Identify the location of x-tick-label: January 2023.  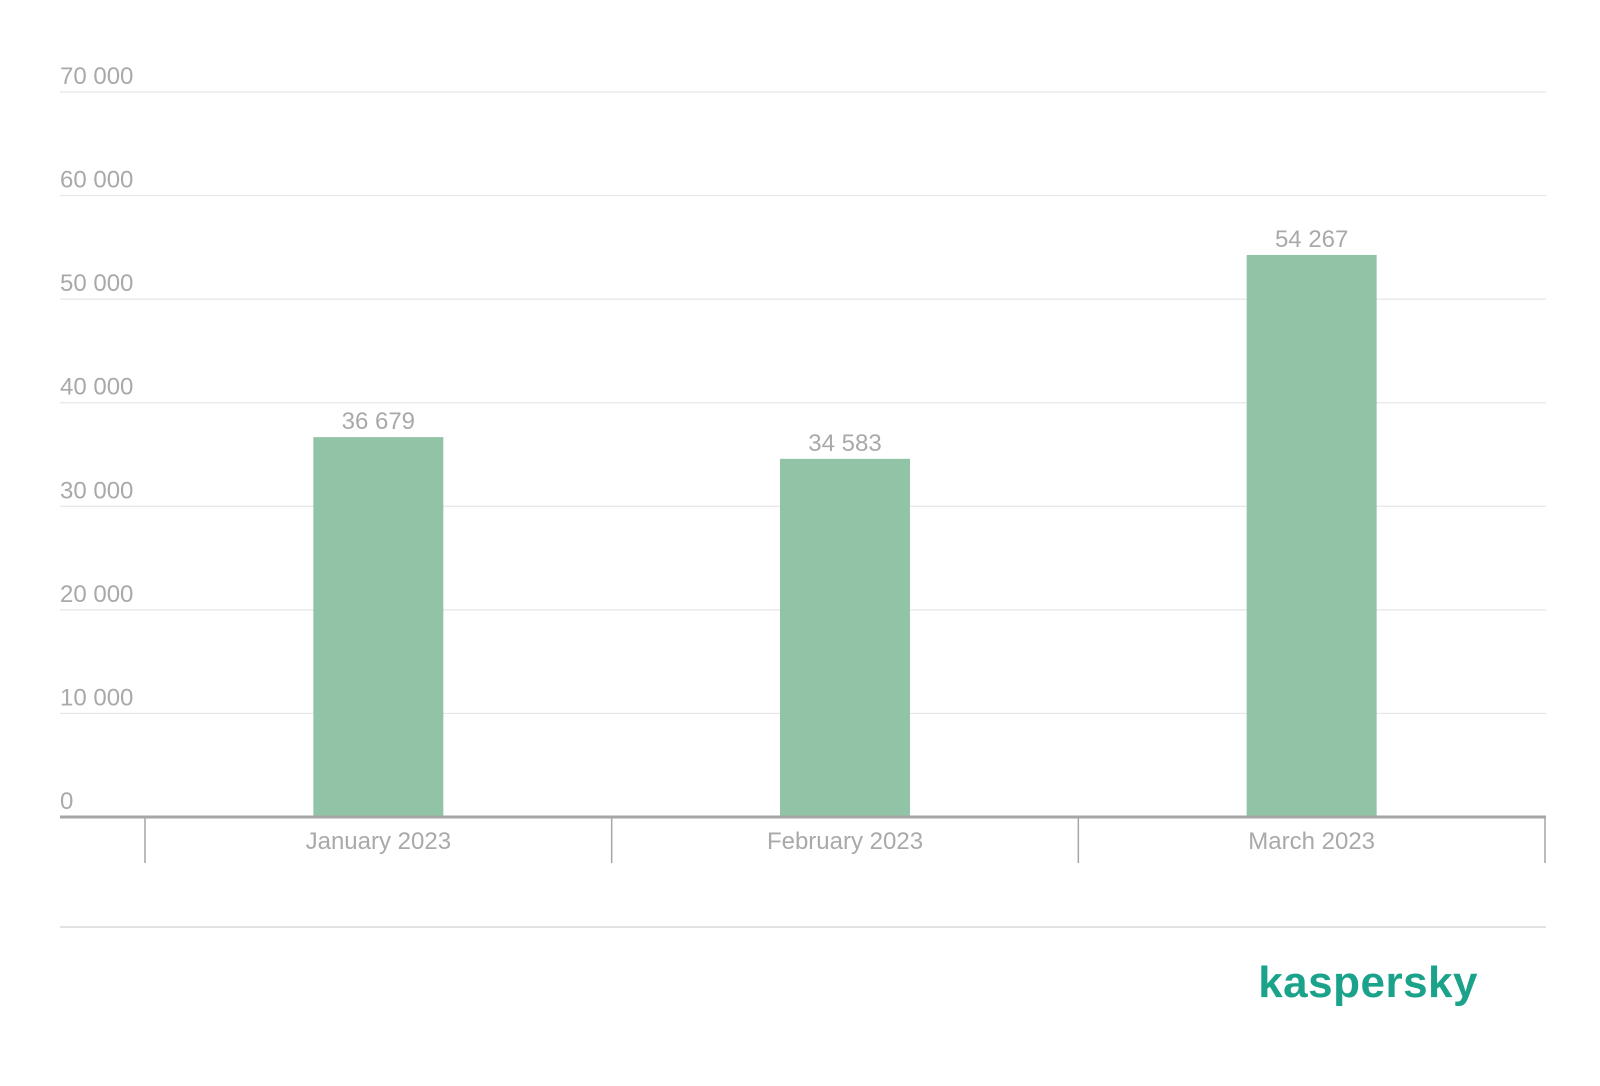
(378, 841).